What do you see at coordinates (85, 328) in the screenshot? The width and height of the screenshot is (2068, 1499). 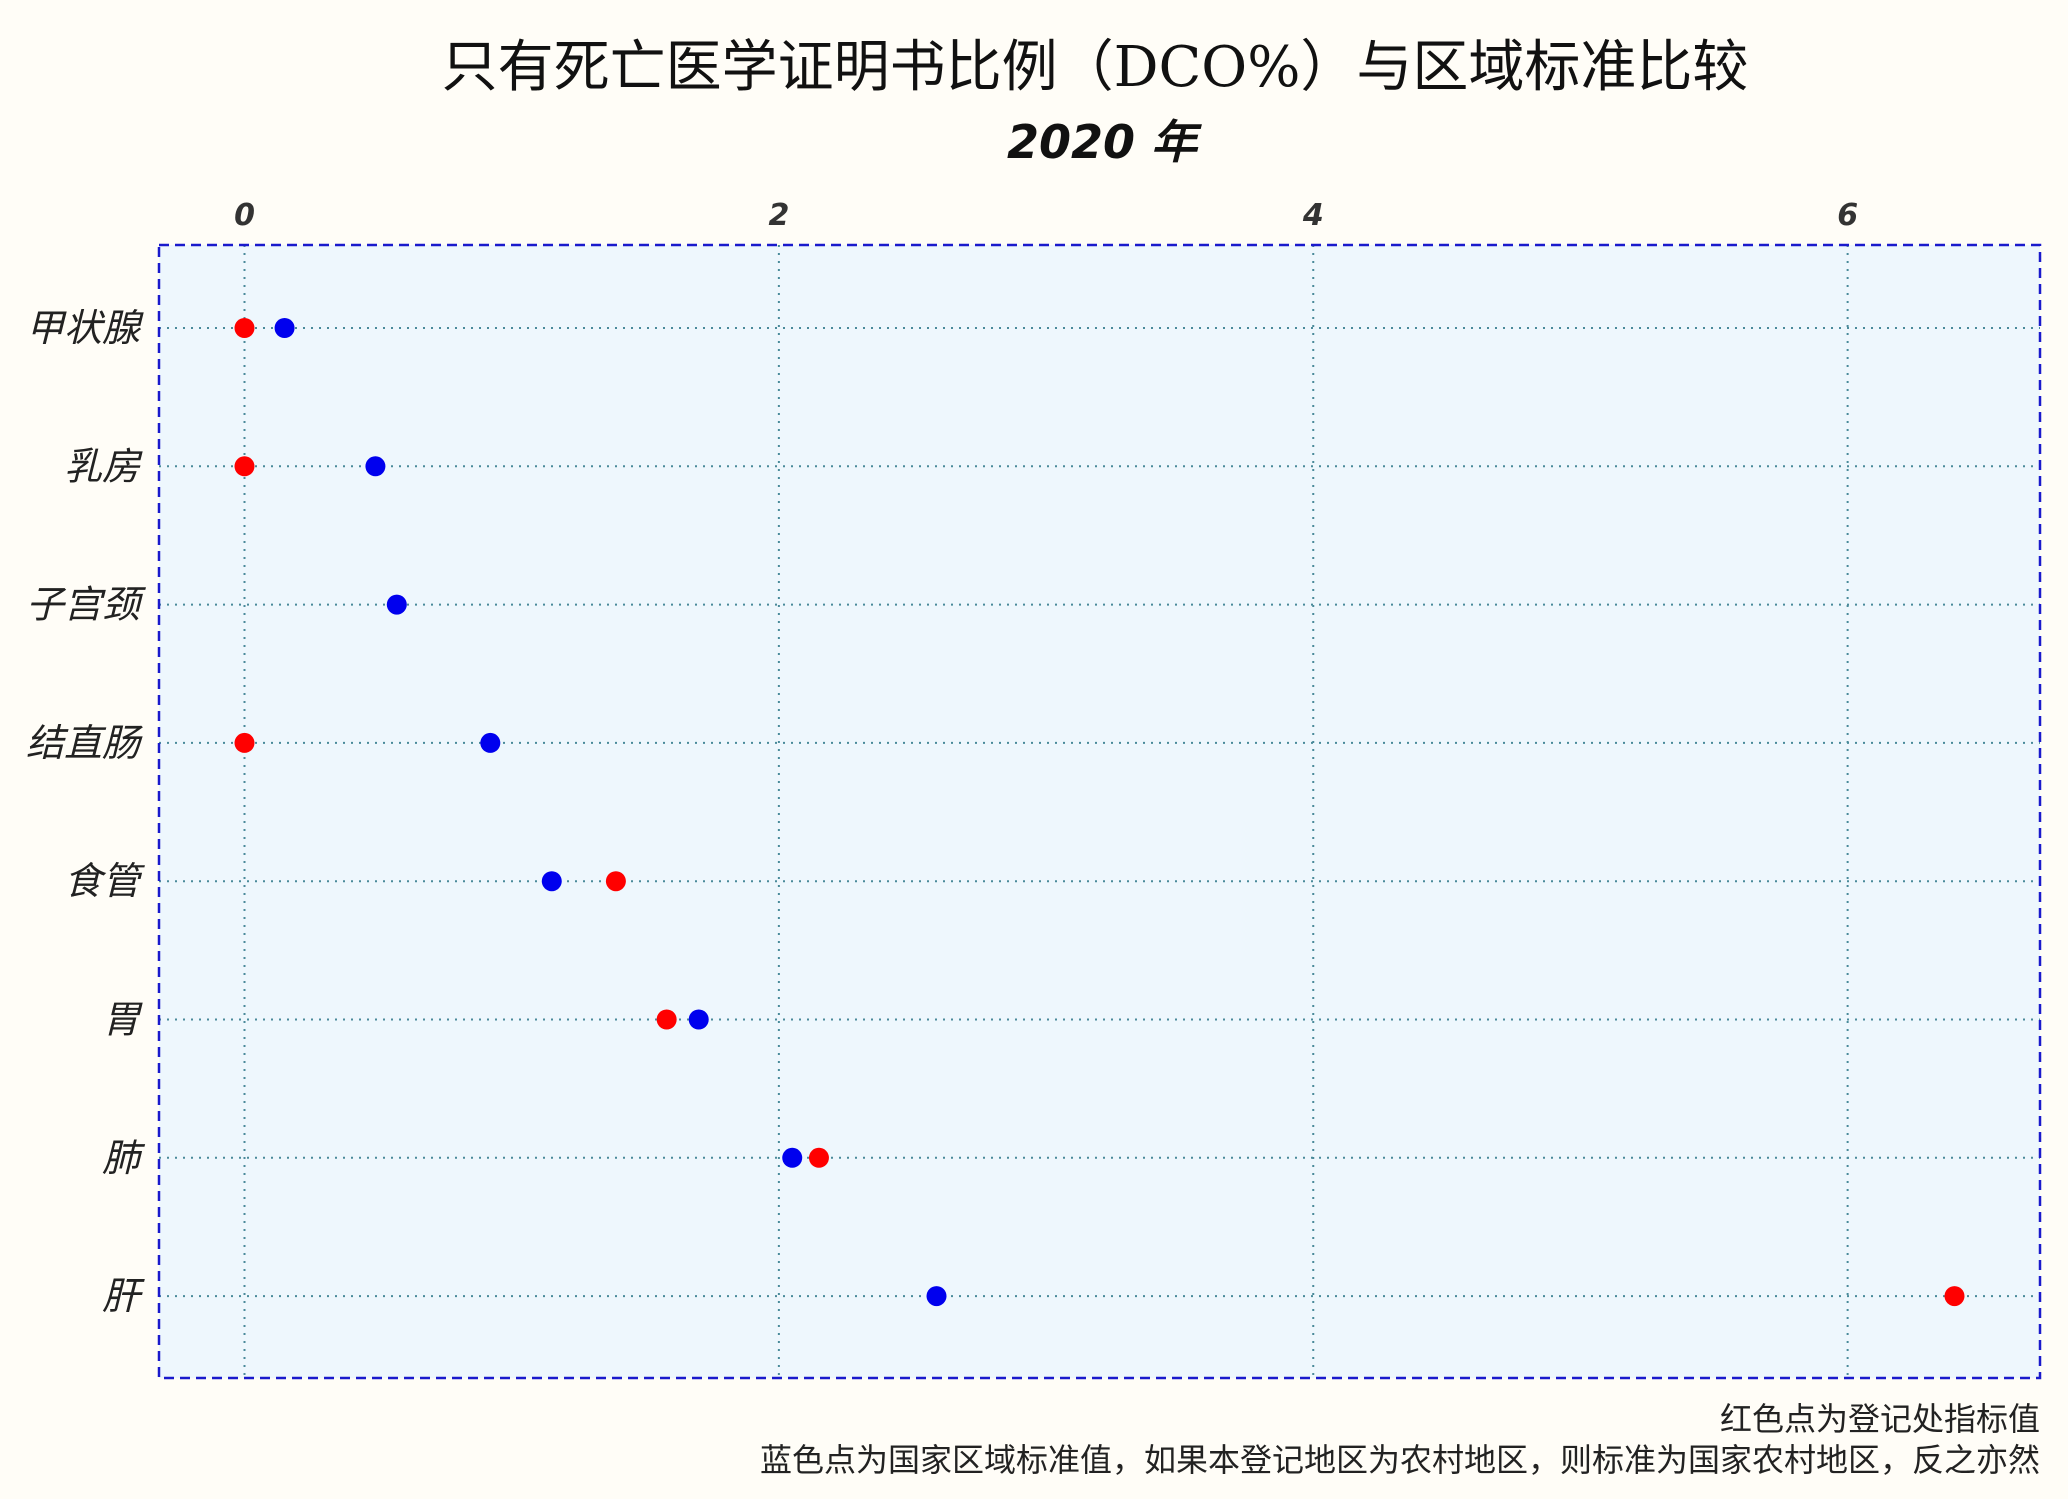 I see `y-tick-label: 甲状腺` at bounding box center [85, 328].